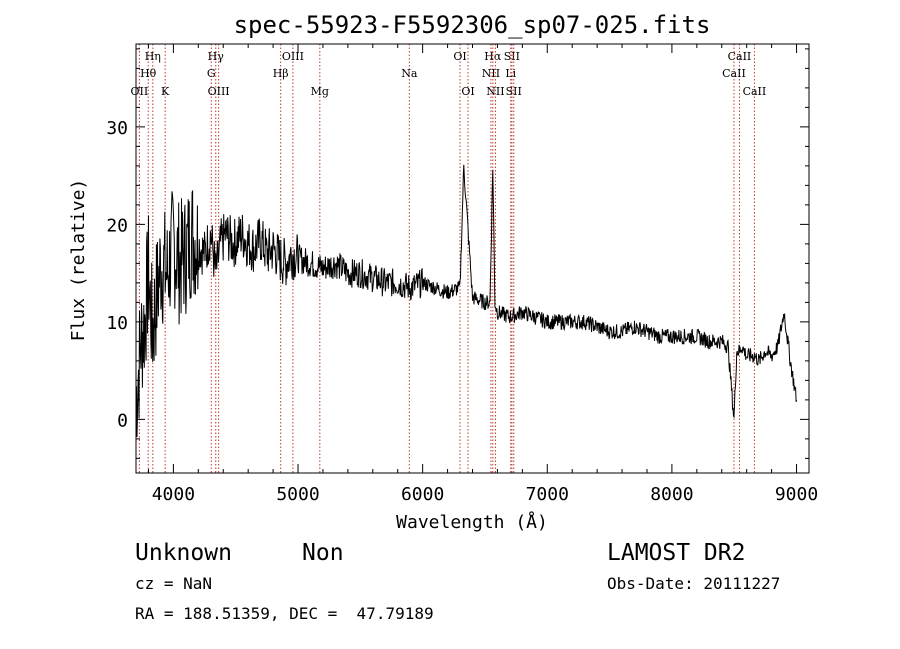 The height and width of the screenshot is (649, 900). What do you see at coordinates (117, 128) in the screenshot?
I see `y-tick-label-3: 30` at bounding box center [117, 128].